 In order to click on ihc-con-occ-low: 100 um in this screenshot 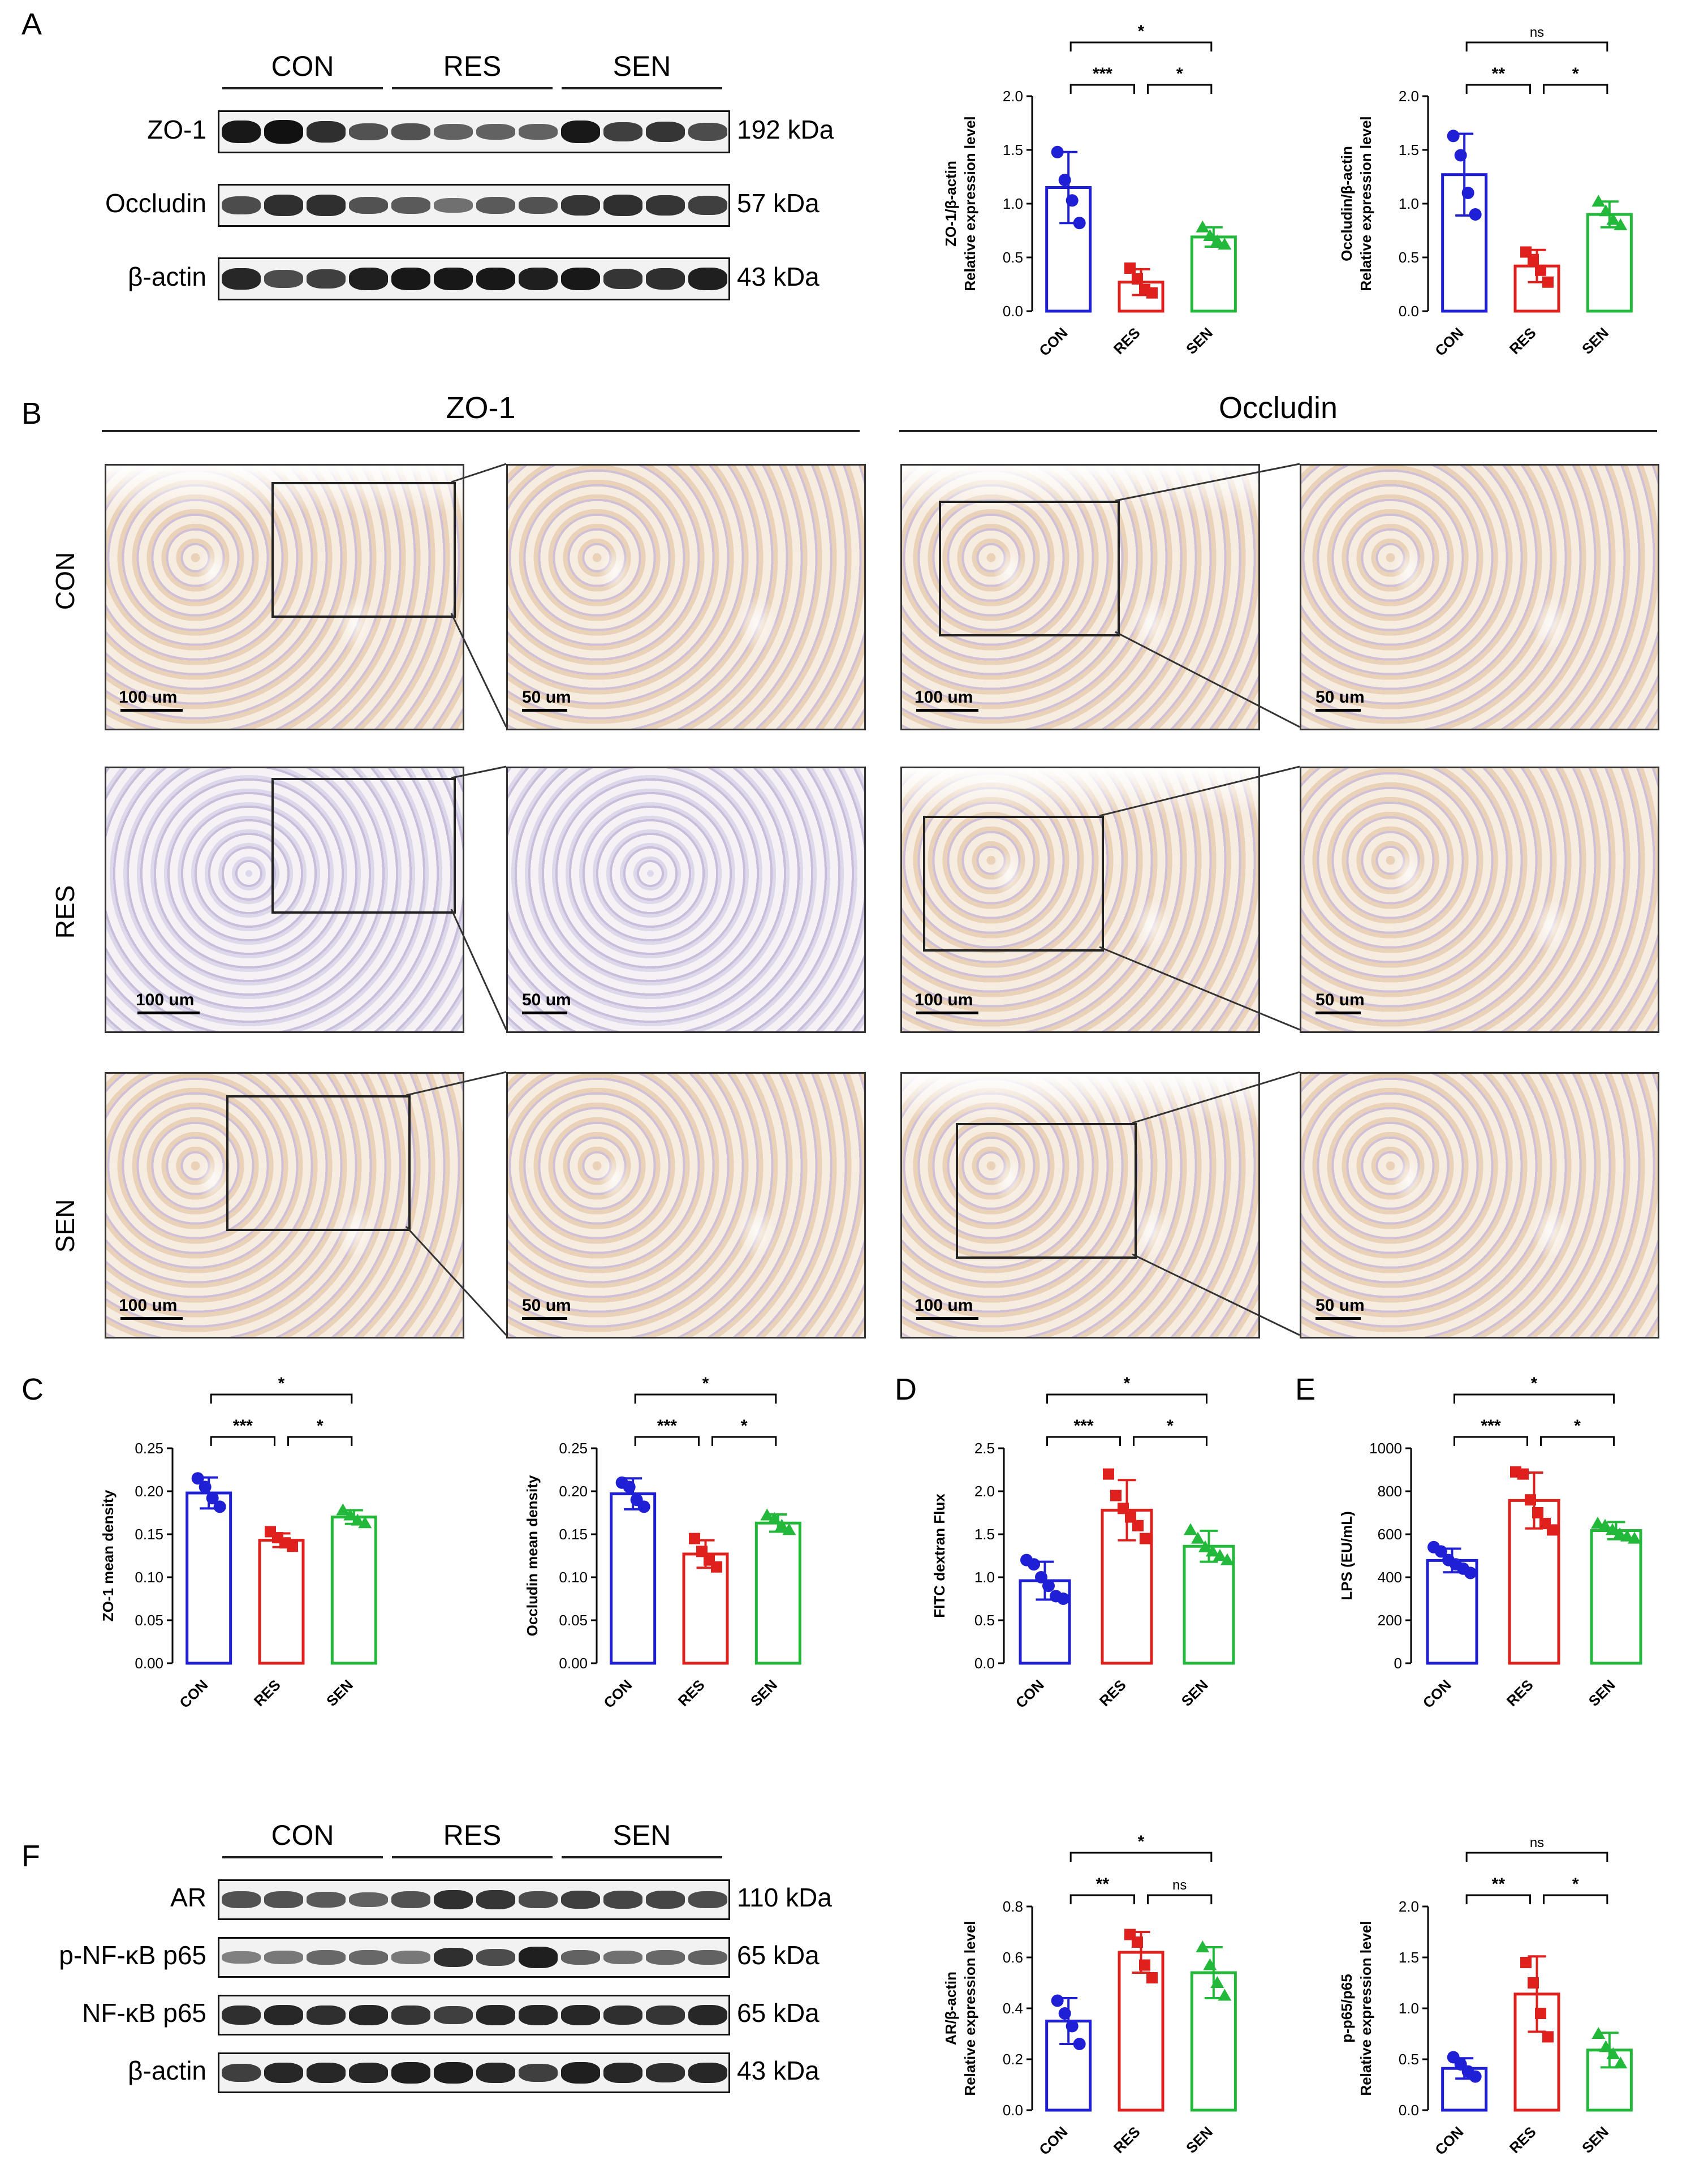, I will do `click(1080, 597)`.